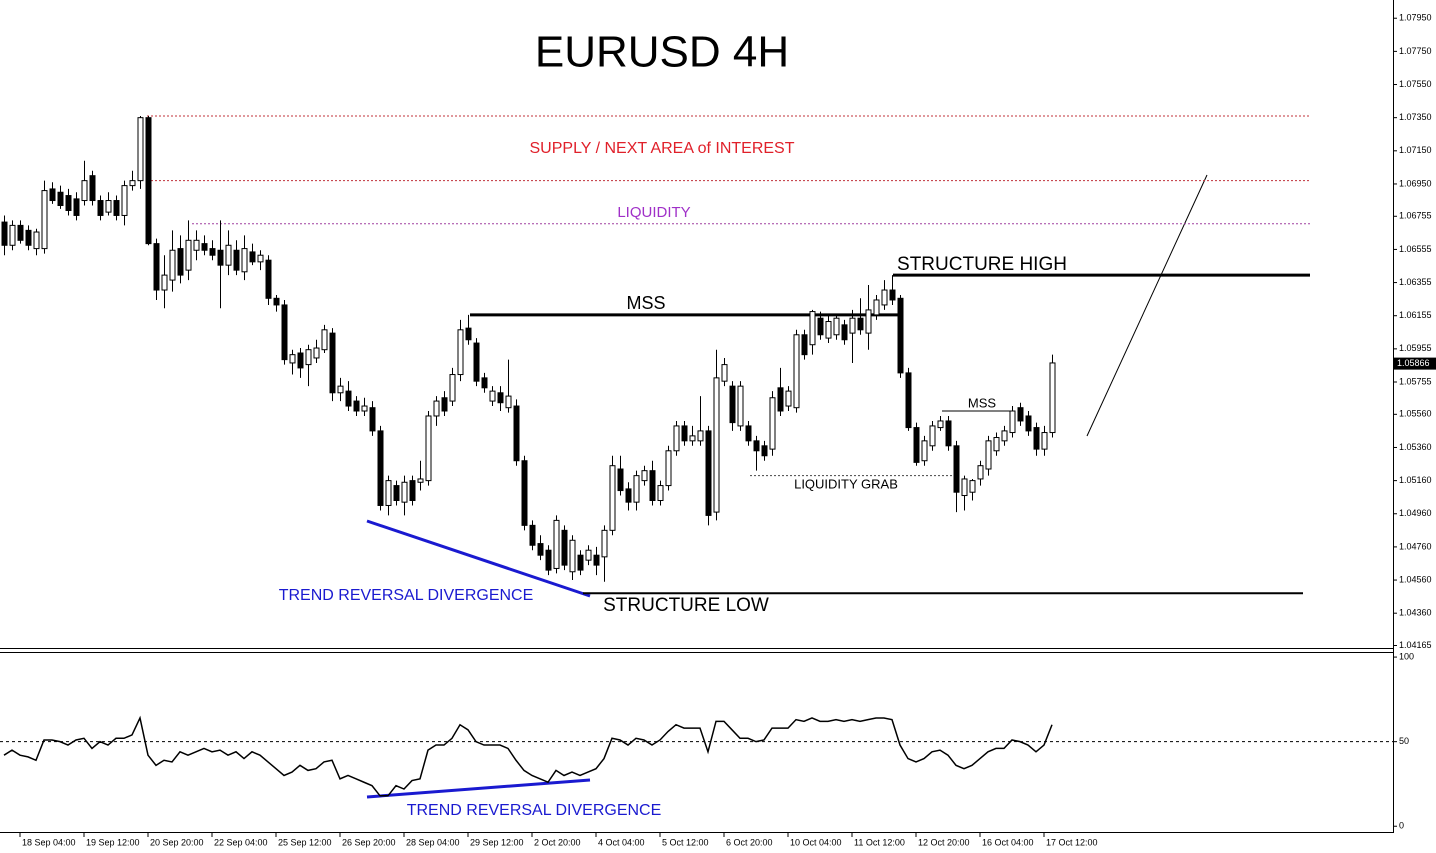  I want to click on current-price-box, so click(1415, 363).